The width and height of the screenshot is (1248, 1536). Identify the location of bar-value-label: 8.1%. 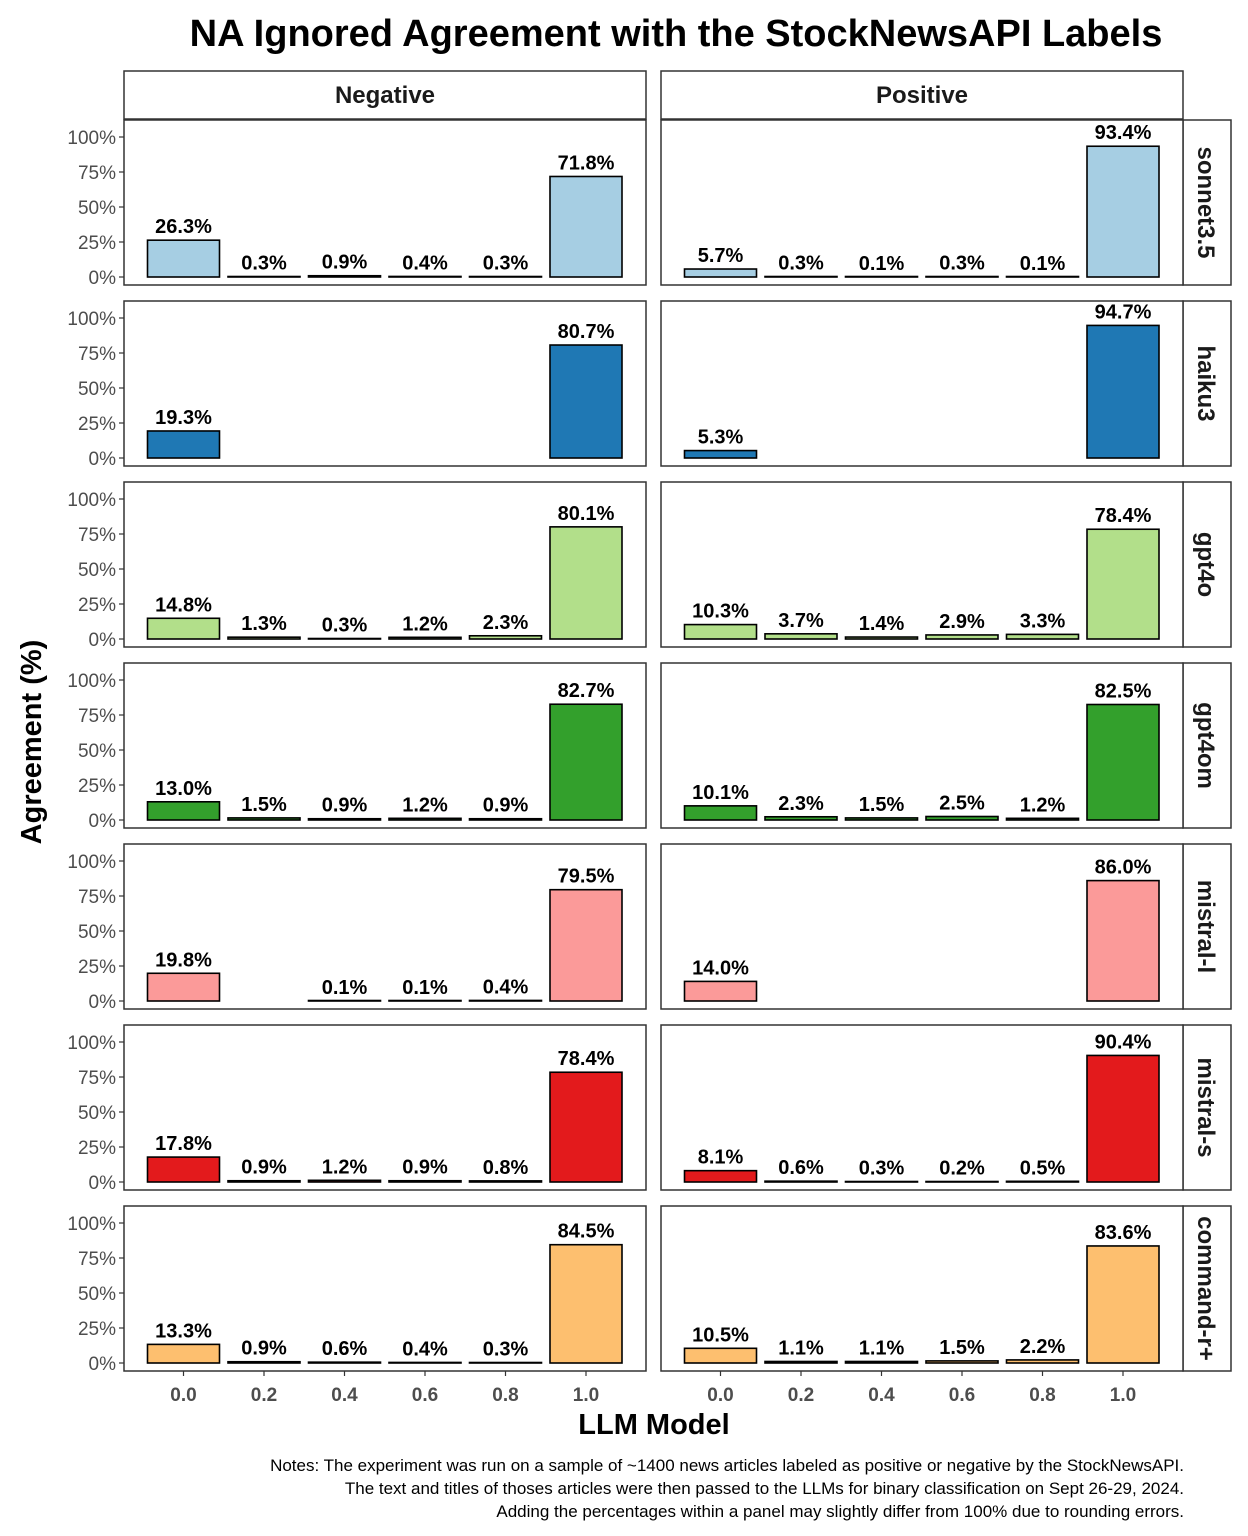
(721, 1158).